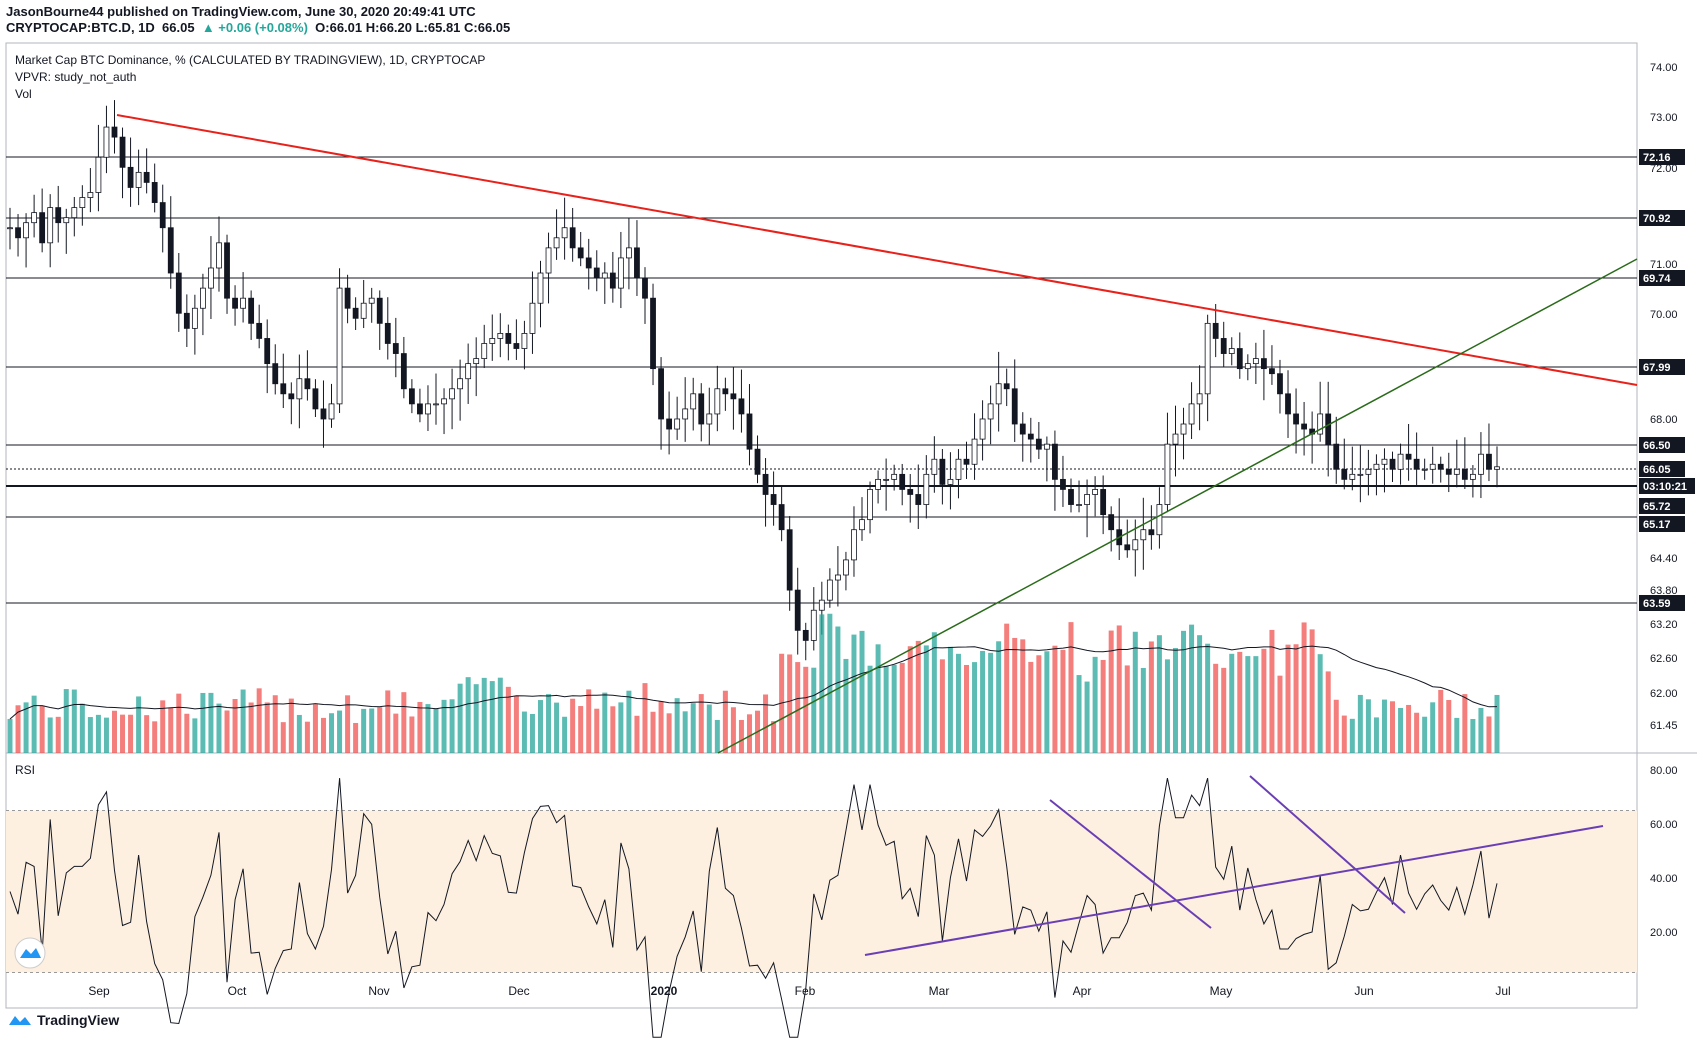 The image size is (1705, 1040). I want to click on y-tick-label: 64.40, so click(1664, 559).